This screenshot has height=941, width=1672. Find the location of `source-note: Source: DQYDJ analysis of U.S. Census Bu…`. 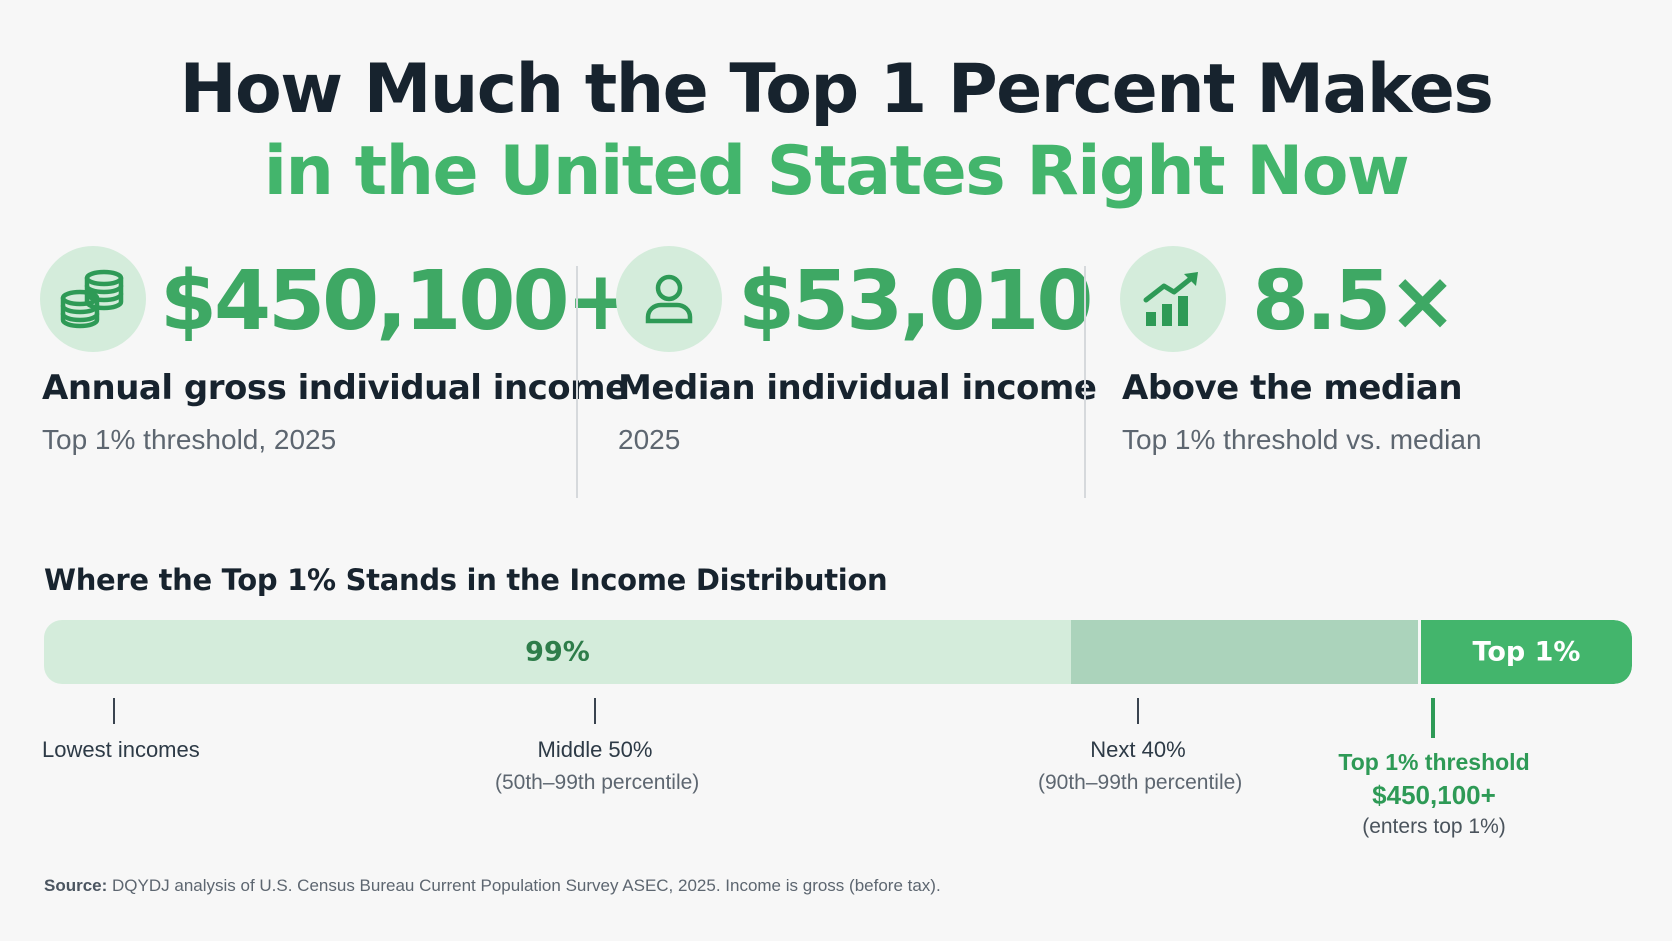

source-note: Source: DQYDJ analysis of U.S. Census Bu… is located at coordinates (492, 886).